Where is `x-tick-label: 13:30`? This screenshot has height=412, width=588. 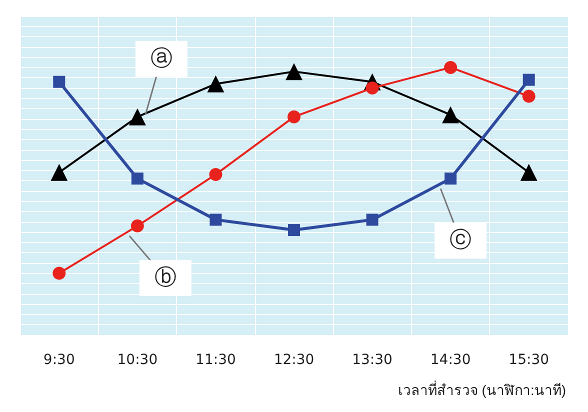 x-tick-label: 13:30 is located at coordinates (372, 360).